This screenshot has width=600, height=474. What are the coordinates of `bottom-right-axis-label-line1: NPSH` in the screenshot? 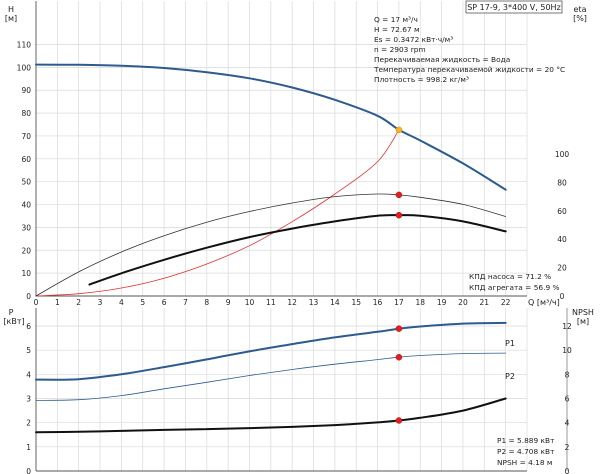 It's located at (583, 312).